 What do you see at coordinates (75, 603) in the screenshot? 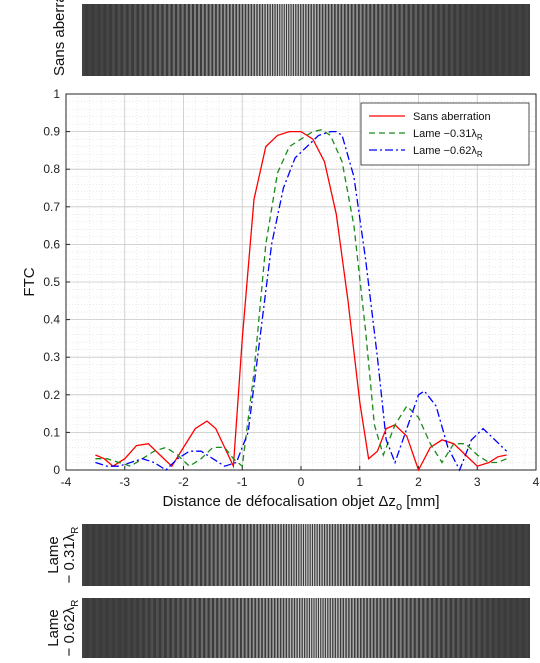
I see `strip-label-bottom-sub: R` at bounding box center [75, 603].